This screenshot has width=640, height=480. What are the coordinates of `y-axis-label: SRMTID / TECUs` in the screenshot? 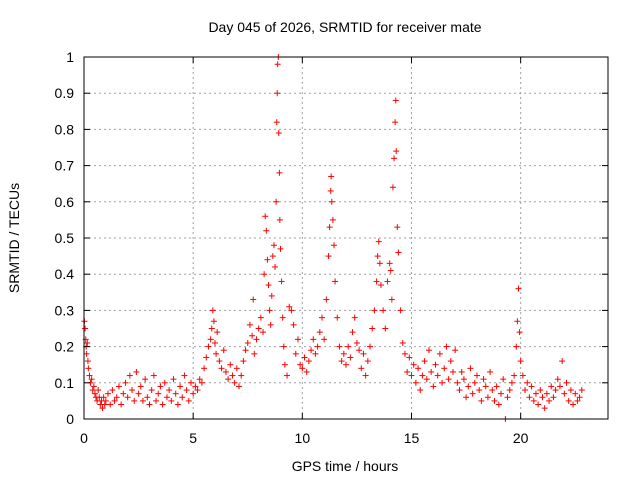 It's located at (14, 238).